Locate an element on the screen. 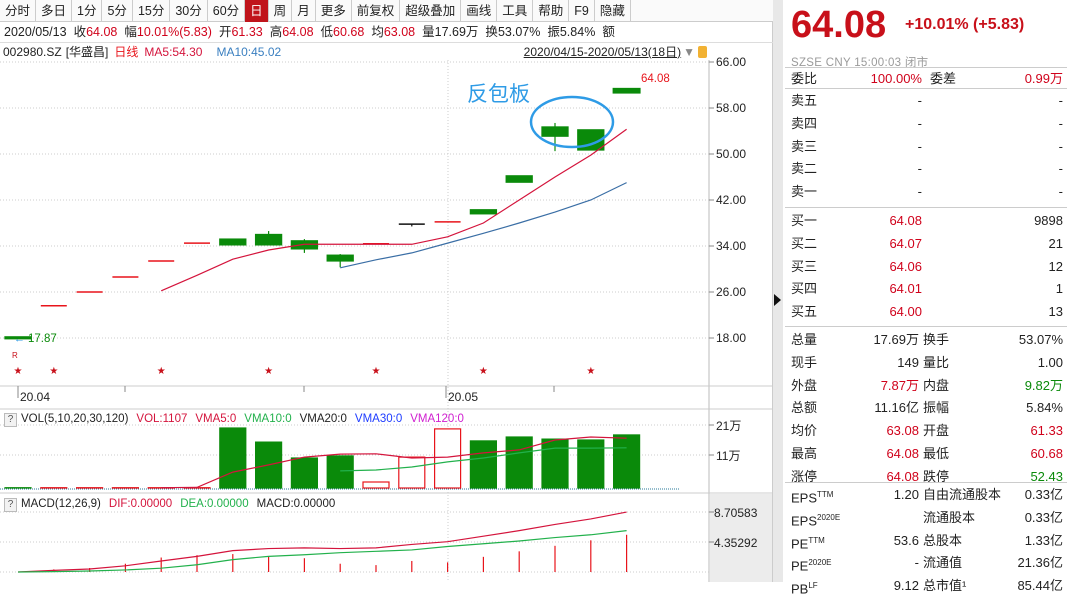 This screenshot has width=1067, height=601. y-tick-label: 26.00 is located at coordinates (731, 292).